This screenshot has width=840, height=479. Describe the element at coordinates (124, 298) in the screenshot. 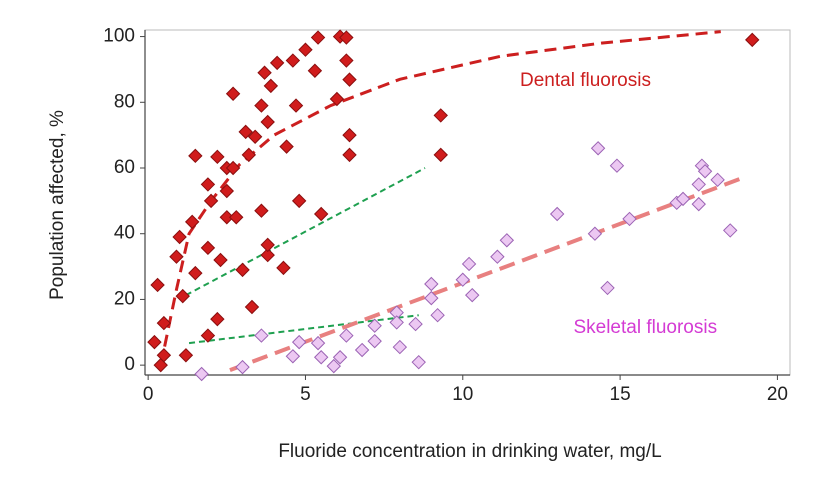

I see `y-tick-label: 20` at that location.